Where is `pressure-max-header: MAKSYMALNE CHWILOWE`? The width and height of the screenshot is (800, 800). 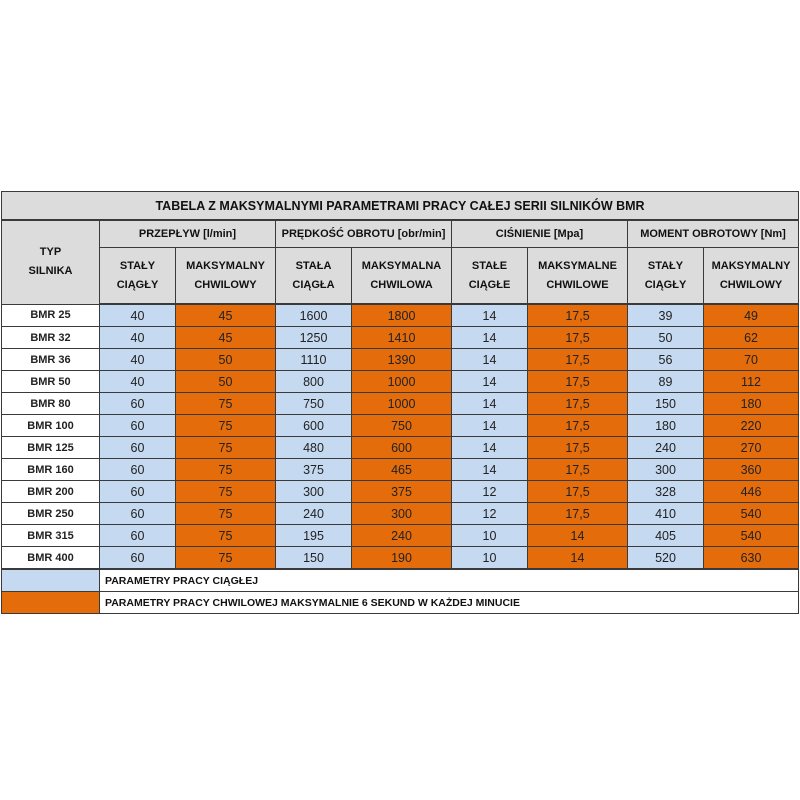
pressure-max-header: MAKSYMALNE CHWILOWE is located at coordinates (577, 276).